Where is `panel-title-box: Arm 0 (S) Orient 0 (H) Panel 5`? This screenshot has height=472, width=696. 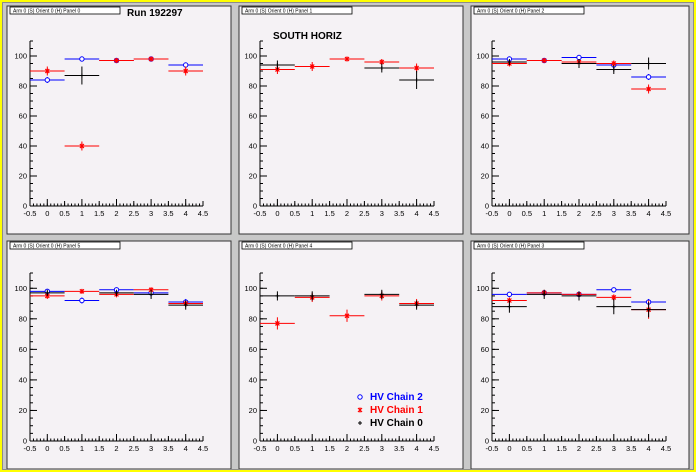
panel-title-box: Arm 0 (S) Orient 0 (H) Panel 5 is located at coordinates (65, 245).